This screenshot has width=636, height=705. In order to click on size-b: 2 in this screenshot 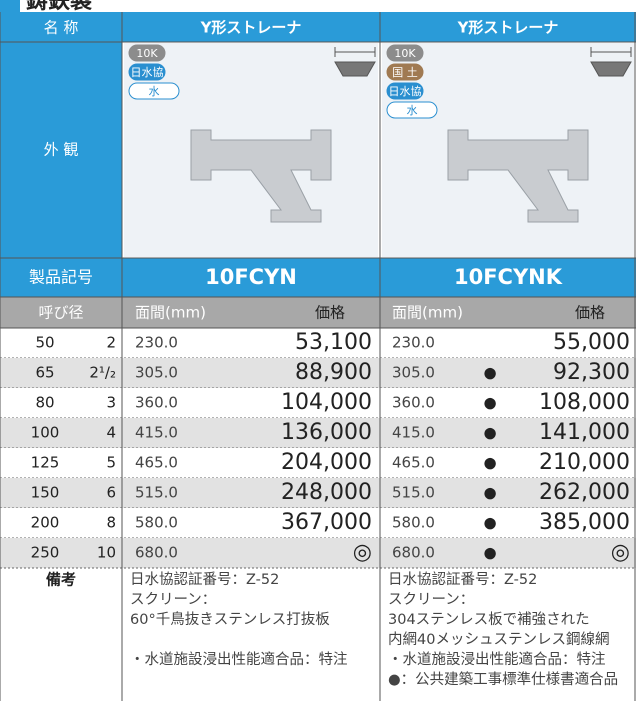, I will do `click(111, 343)`.